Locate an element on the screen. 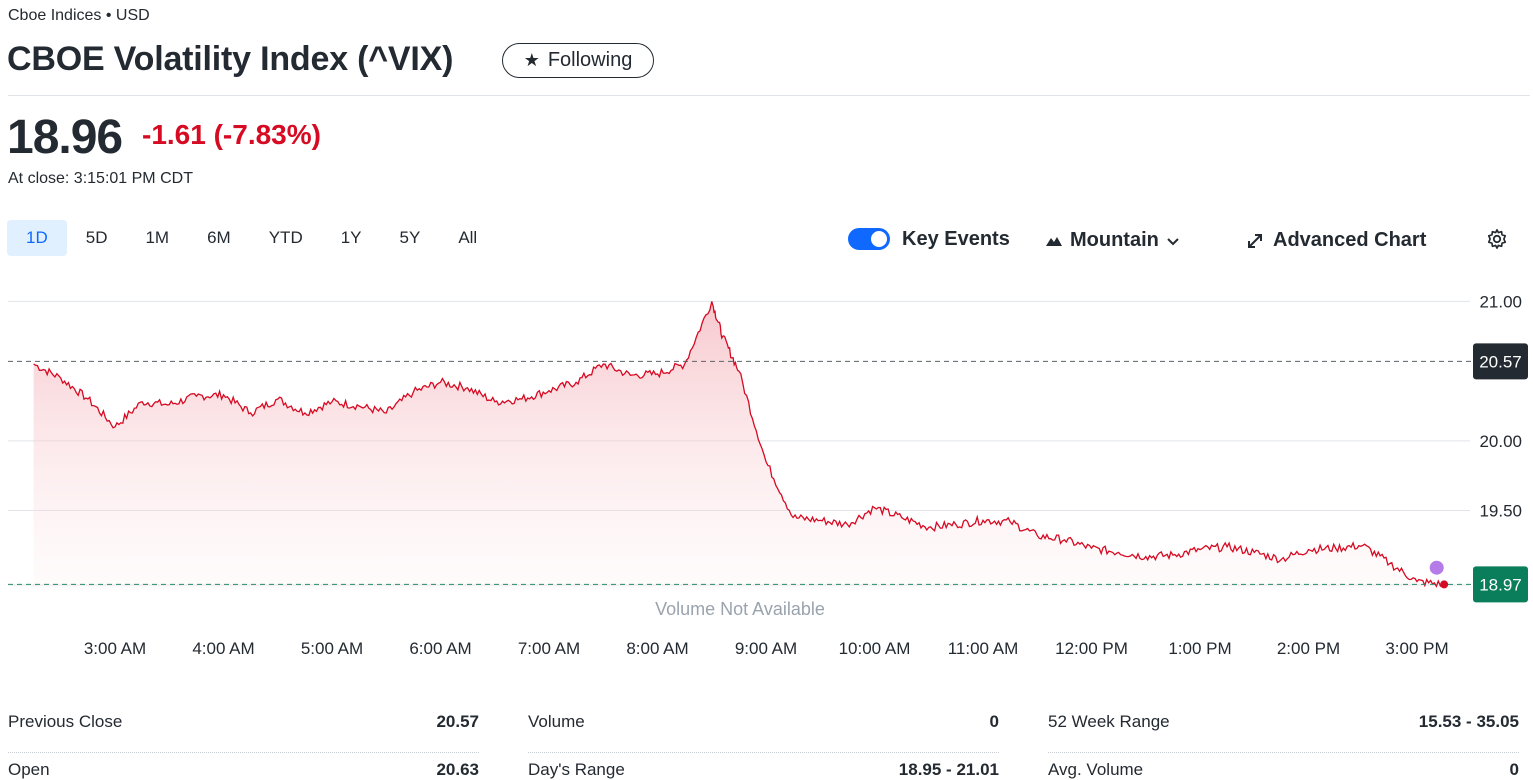  stat-row: Volume 0 is located at coordinates (763, 729).